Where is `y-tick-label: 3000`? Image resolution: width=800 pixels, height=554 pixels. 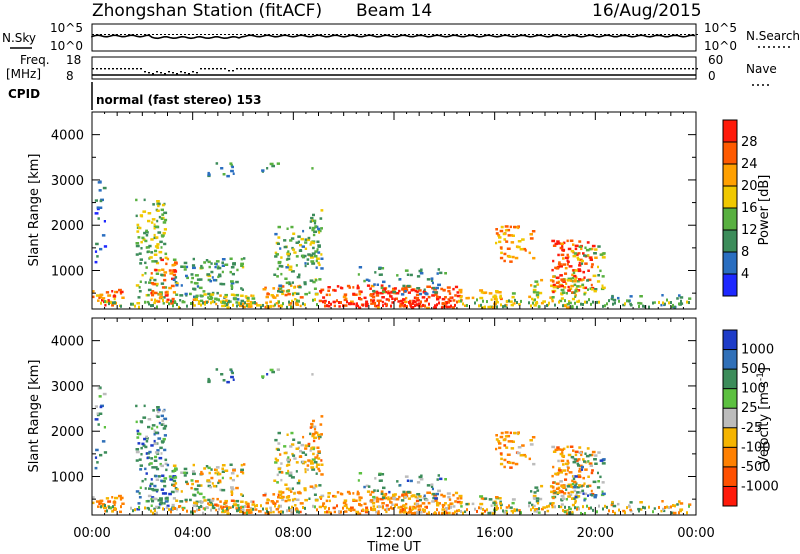 y-tick-label: 3000 is located at coordinates (67, 181).